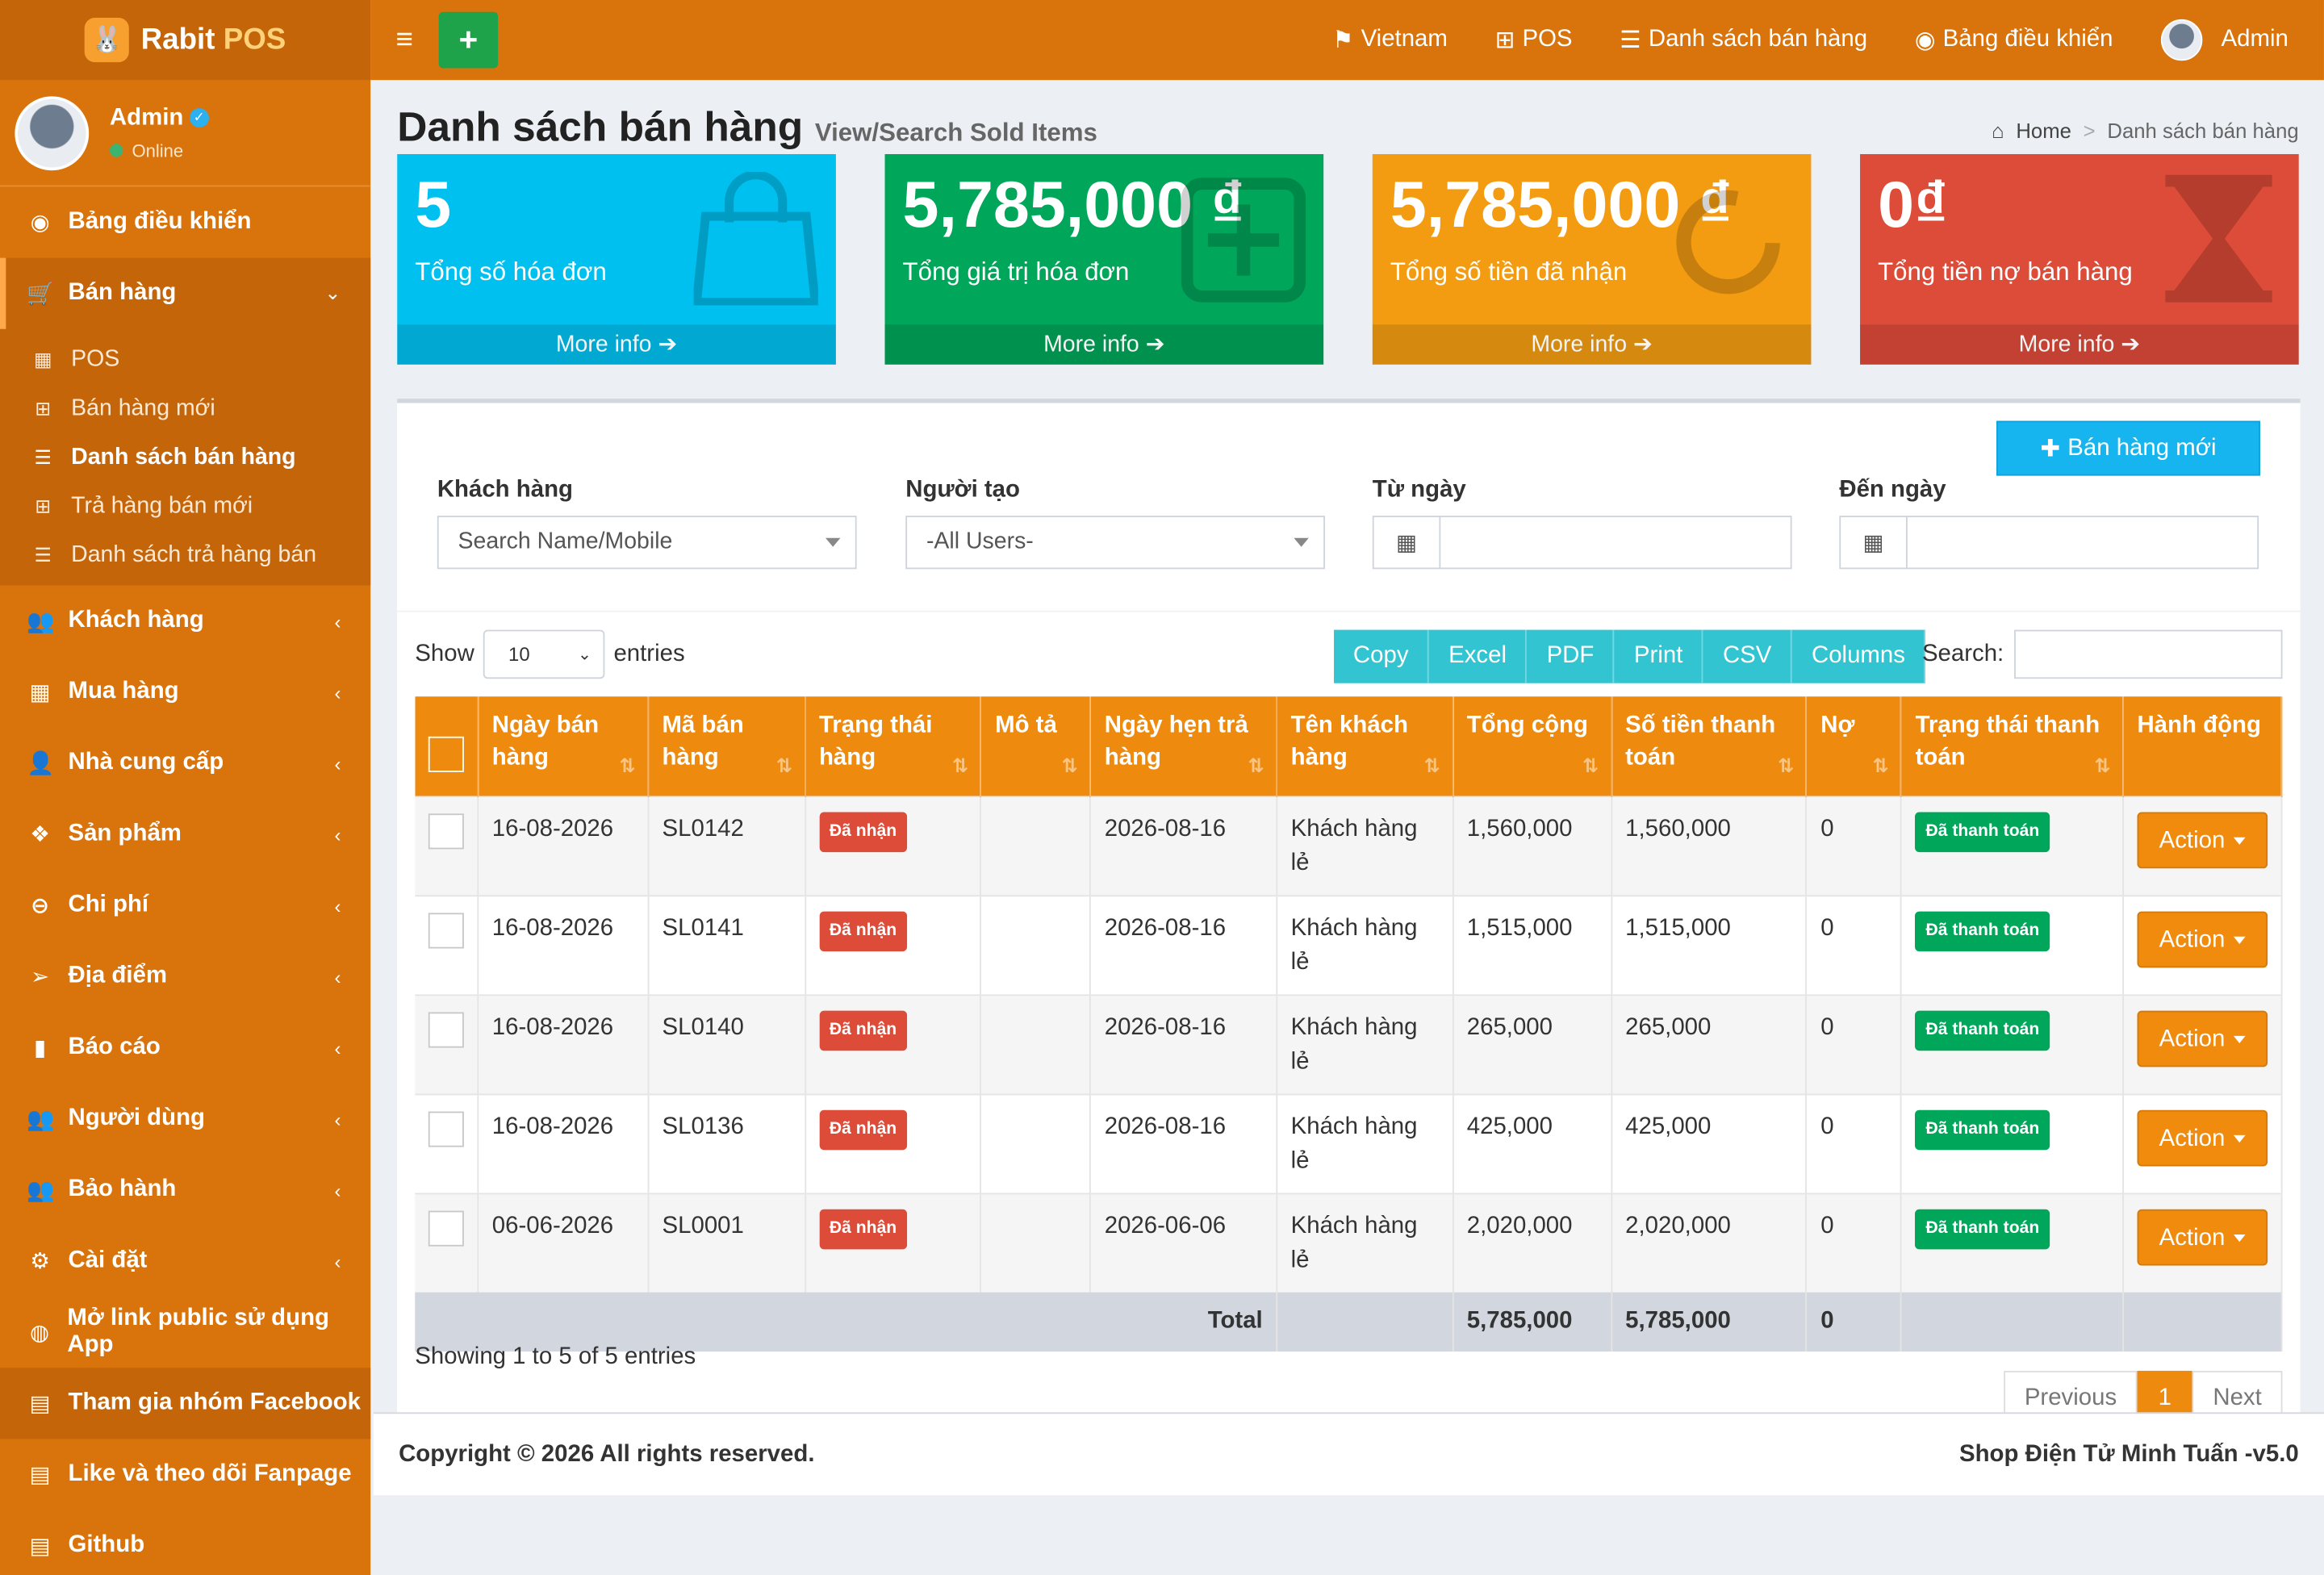 The height and width of the screenshot is (1575, 2324). What do you see at coordinates (2049, 543) in the screenshot?
I see `to-date-input: ▦` at bounding box center [2049, 543].